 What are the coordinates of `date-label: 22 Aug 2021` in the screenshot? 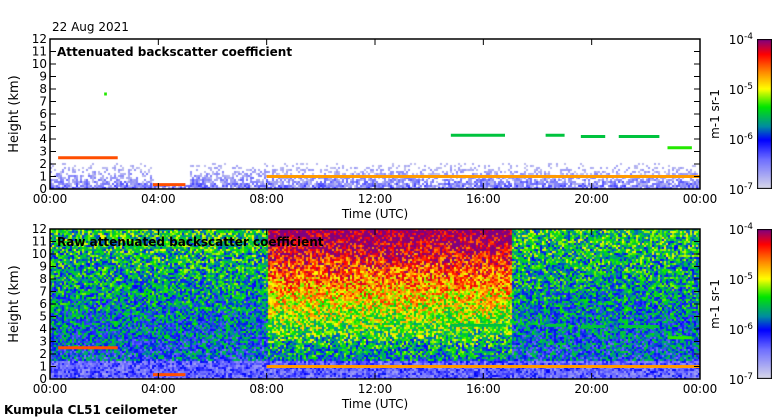 It's located at (90, 27).